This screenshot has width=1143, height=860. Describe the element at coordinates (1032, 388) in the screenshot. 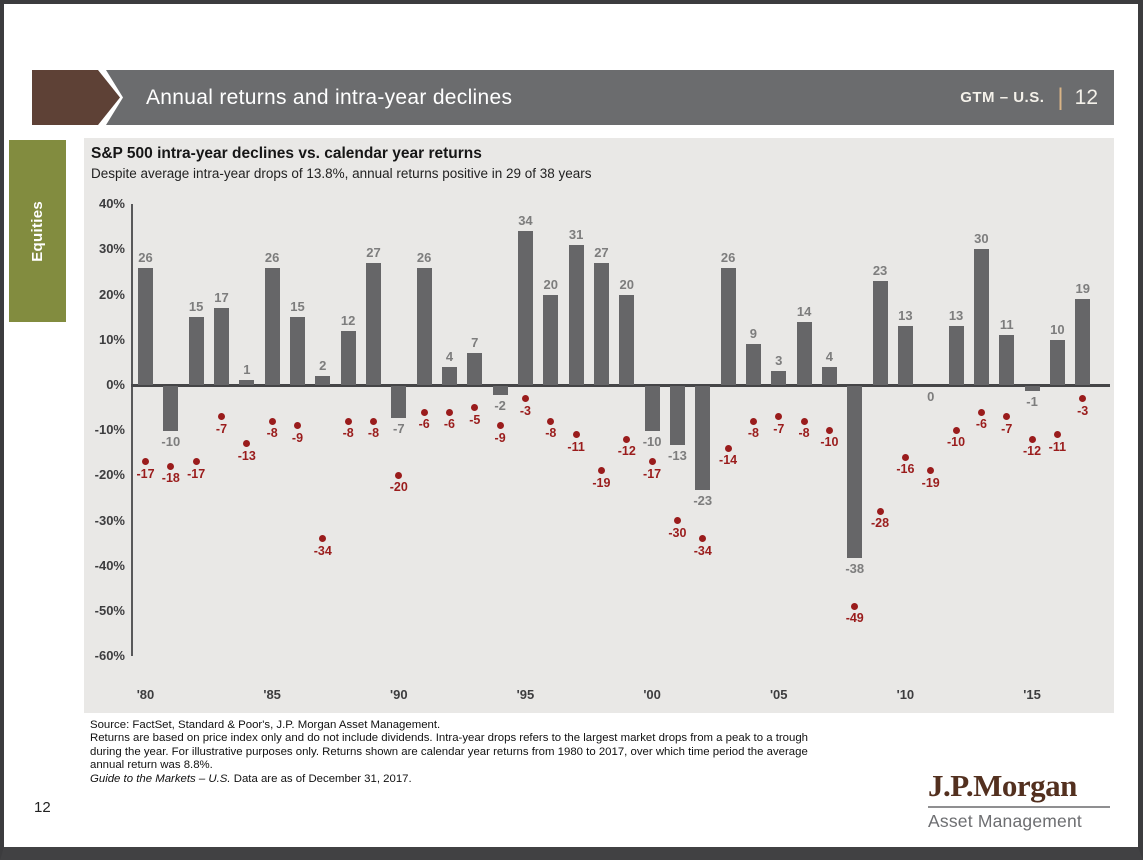

I see `bar-2015` at that location.